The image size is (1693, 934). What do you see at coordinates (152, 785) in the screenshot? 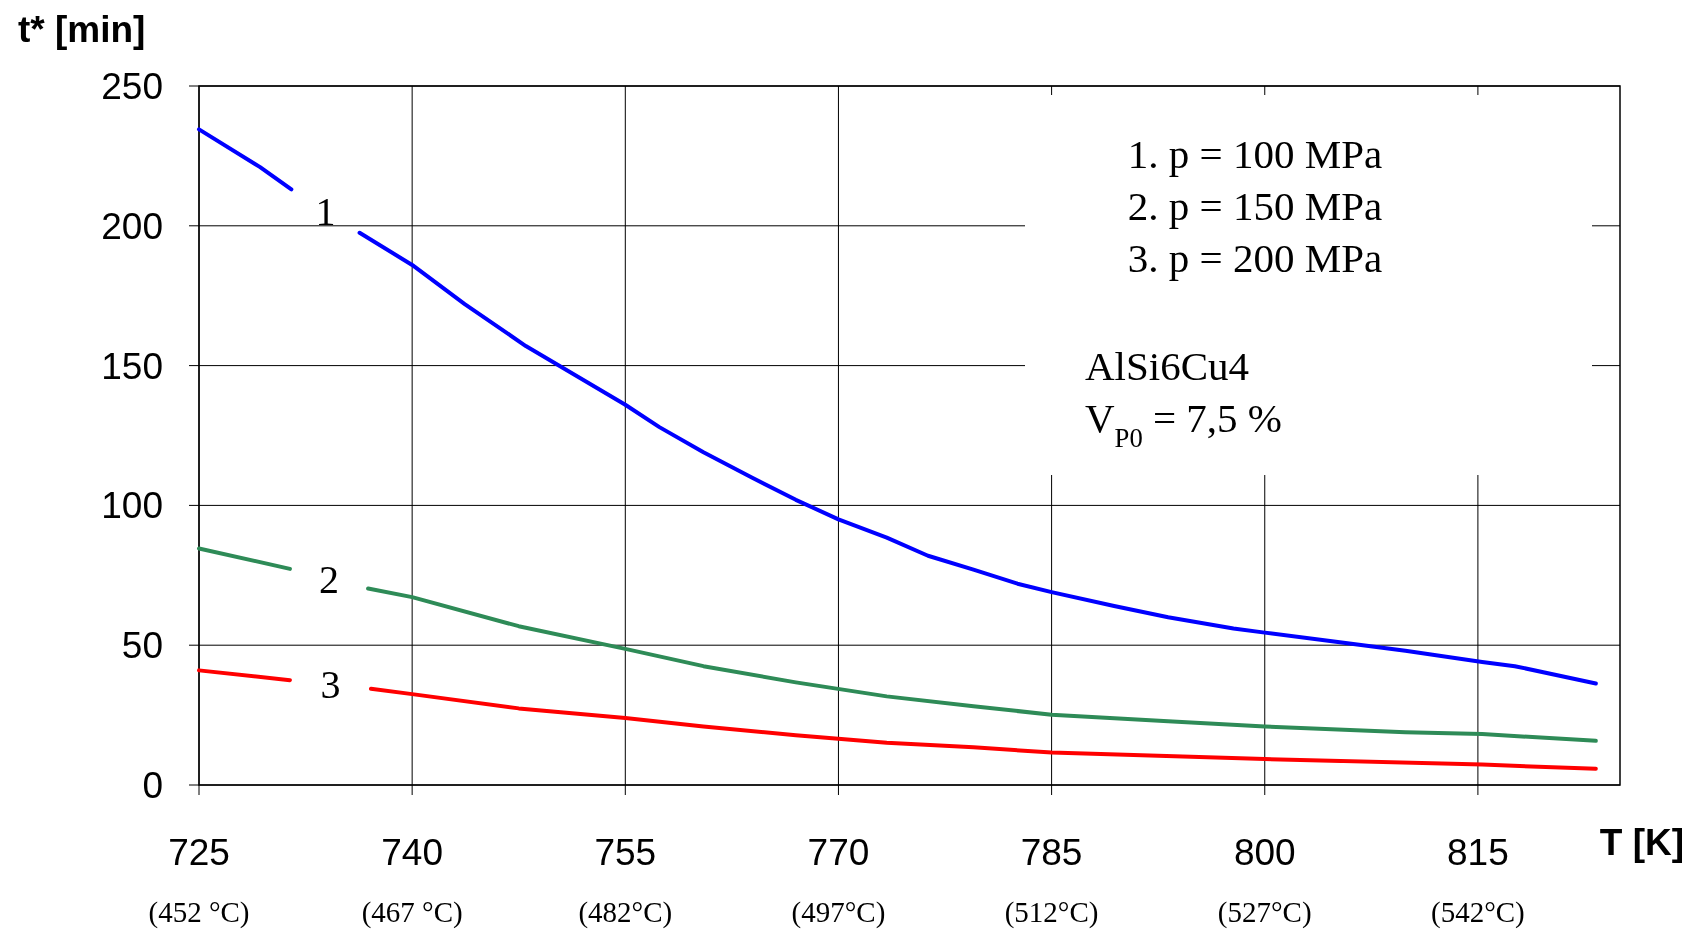
I see `y-tick-label: 0` at bounding box center [152, 785].